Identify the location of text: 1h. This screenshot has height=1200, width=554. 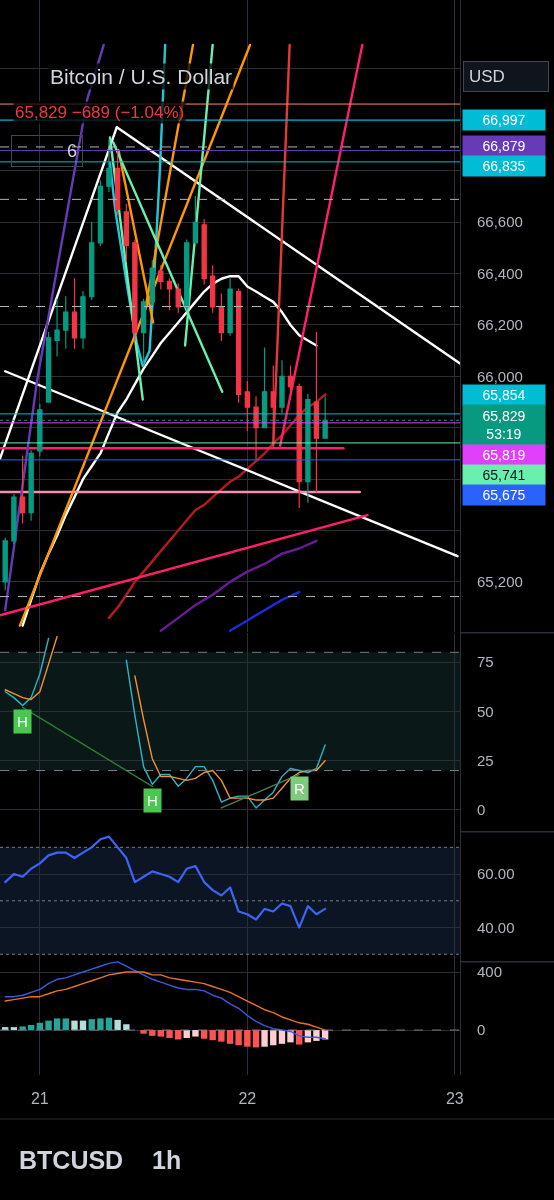
(167, 1160).